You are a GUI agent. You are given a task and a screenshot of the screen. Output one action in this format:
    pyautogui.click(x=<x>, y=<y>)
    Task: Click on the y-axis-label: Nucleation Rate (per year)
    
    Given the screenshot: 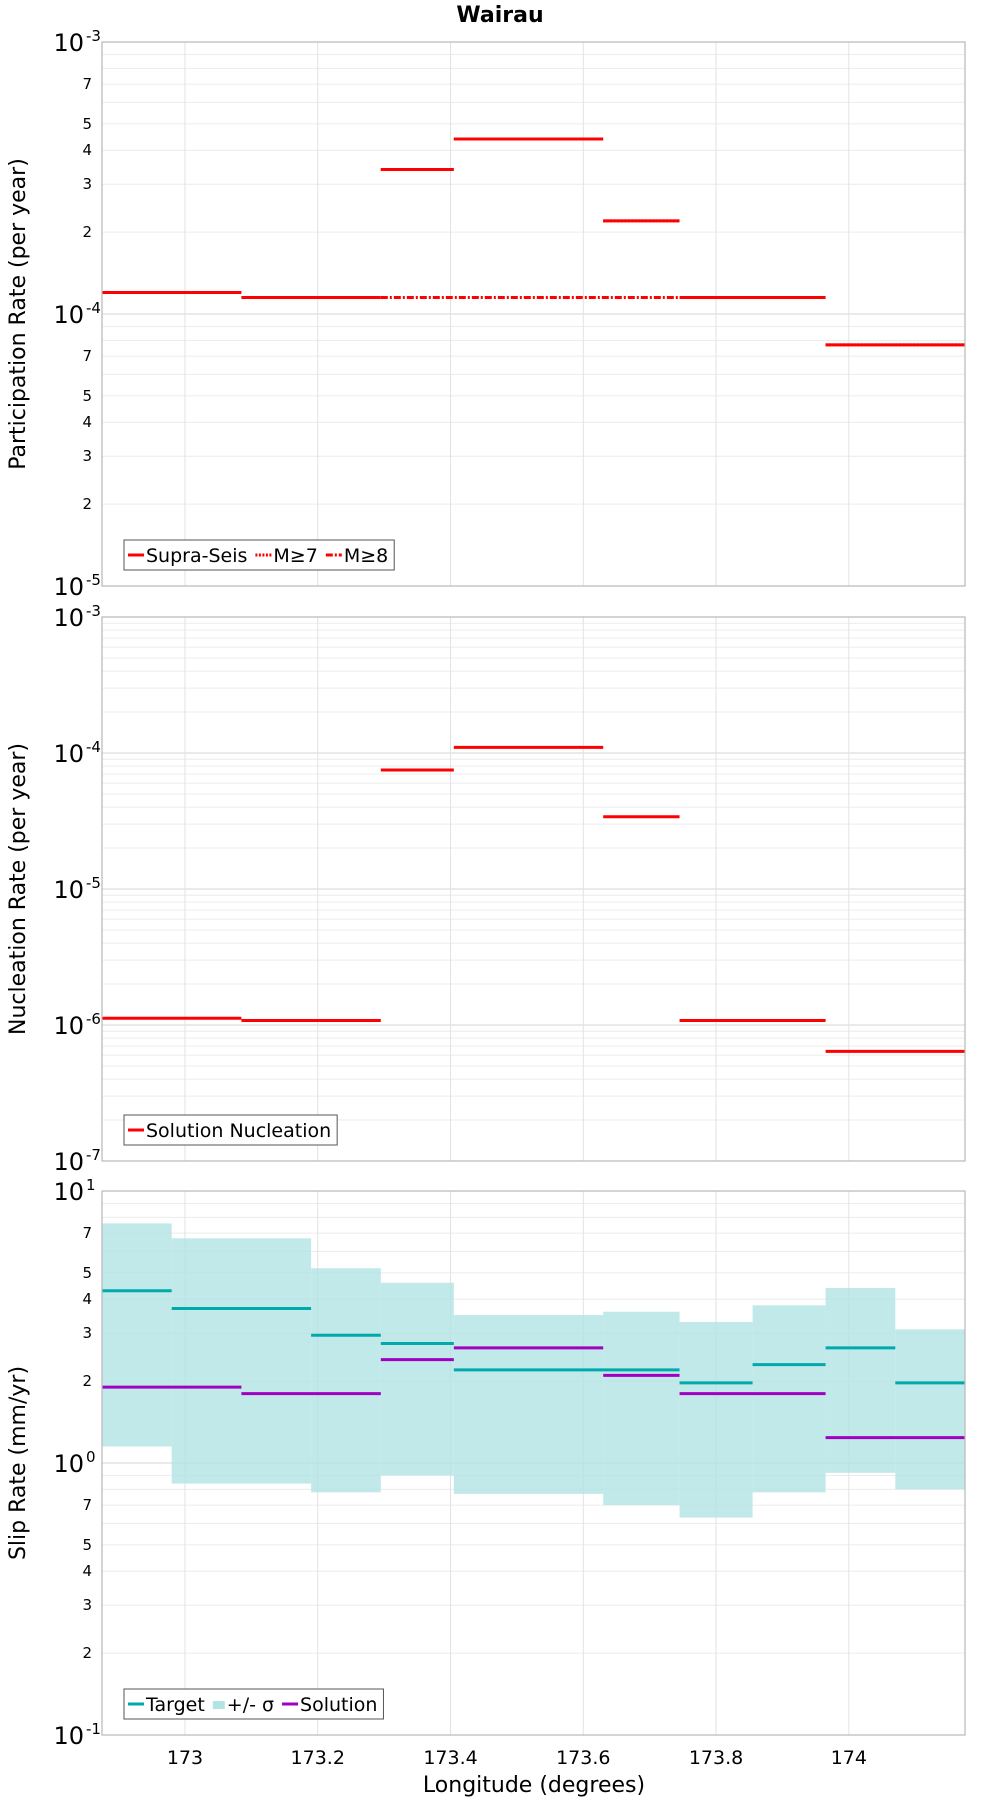 What is the action you would take?
    pyautogui.click(x=18, y=889)
    